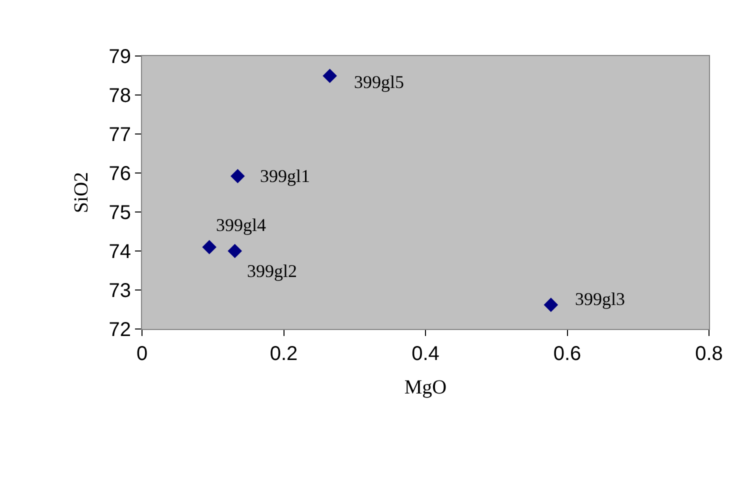 The image size is (744, 484). Describe the element at coordinates (81, 193) in the screenshot. I see `y-axis-title: SiO2` at that location.